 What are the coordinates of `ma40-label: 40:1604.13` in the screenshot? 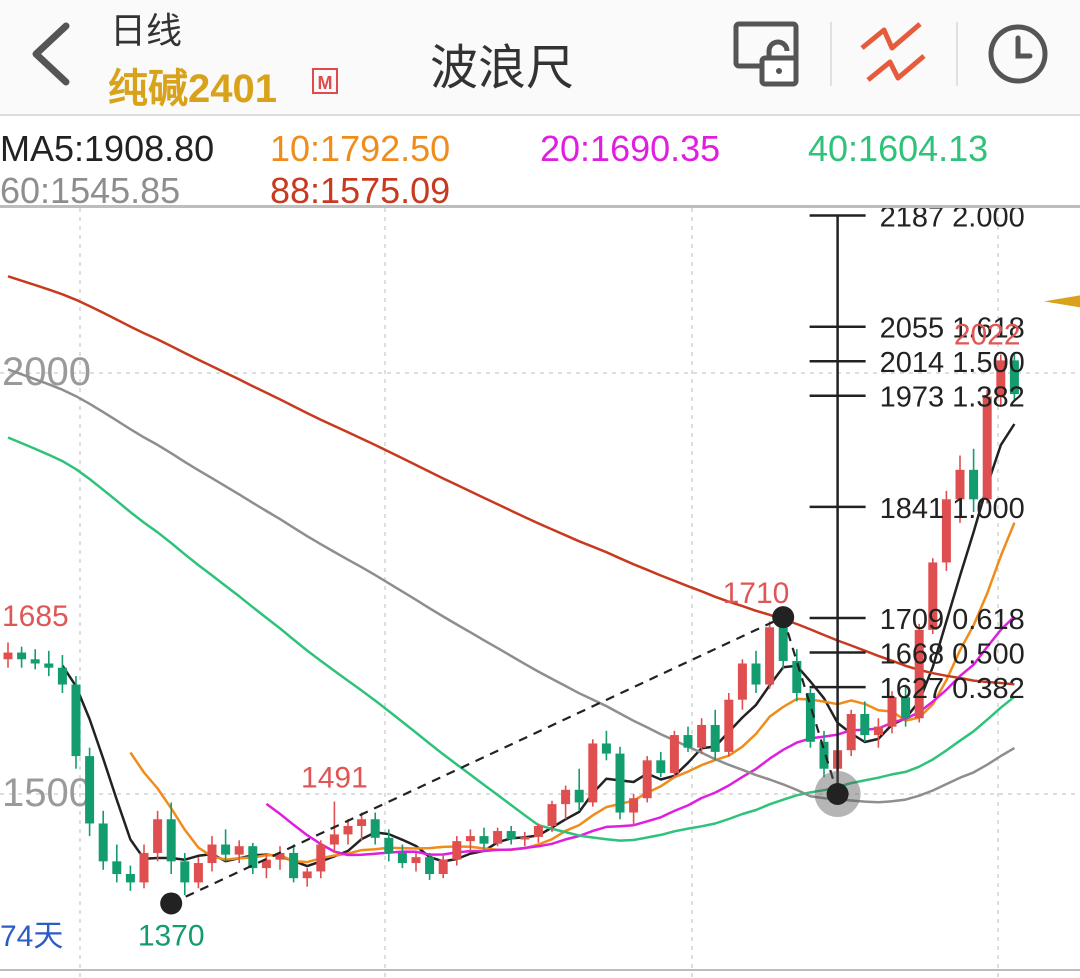 It's located at (898, 148).